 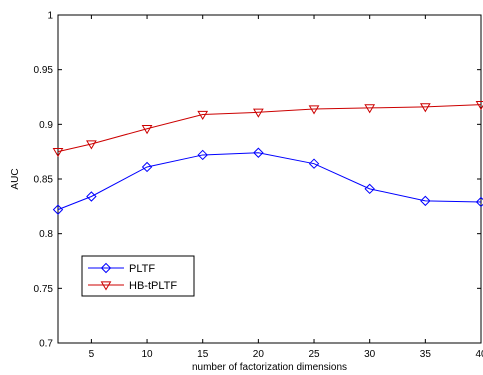 I want to click on legend: PLTF HB-tPLTF, so click(x=138, y=276).